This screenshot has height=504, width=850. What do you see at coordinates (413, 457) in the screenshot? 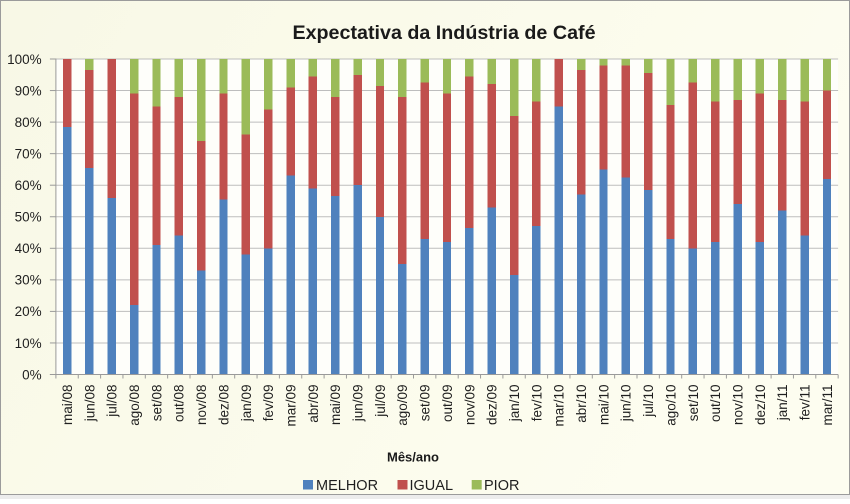
I see `svg-text: Mês/ano` at bounding box center [413, 457].